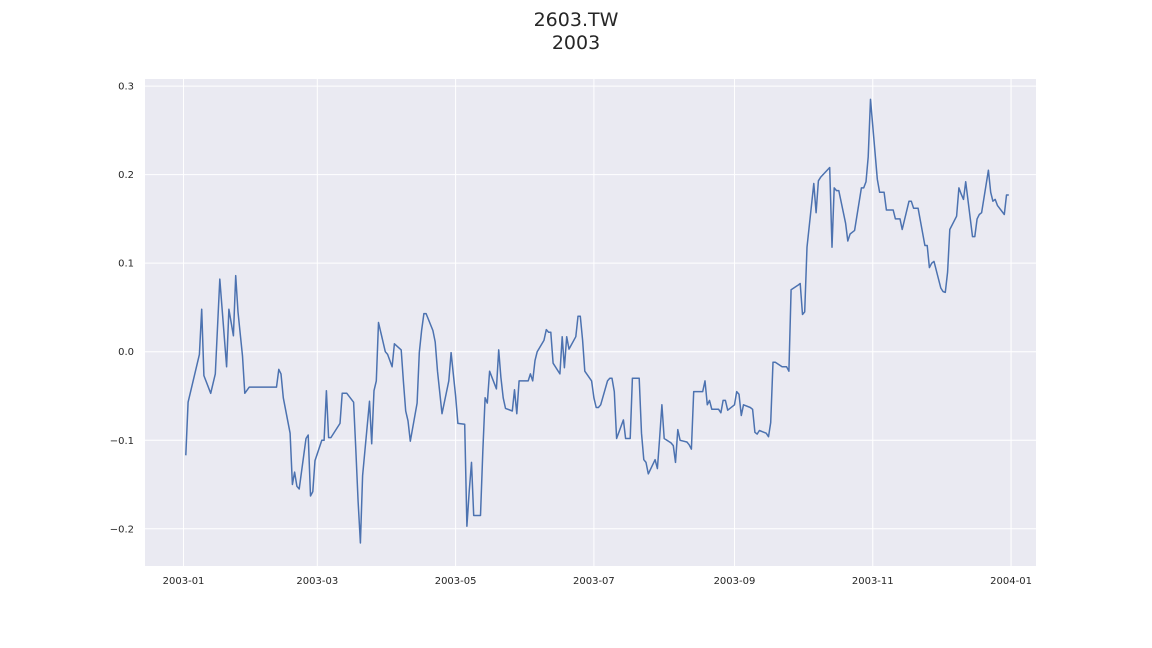 Image resolution: width=1152 pixels, height=648 pixels. I want to click on x-tick-label: 2003-11, so click(873, 581).